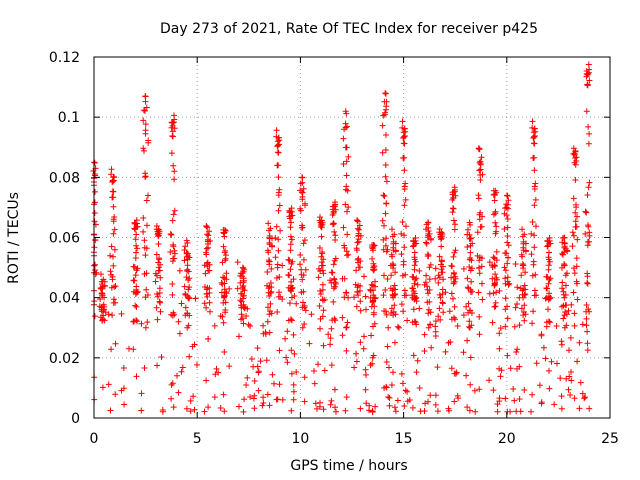 The width and height of the screenshot is (640, 480). I want to click on x-tick-label: 0, so click(94, 439).